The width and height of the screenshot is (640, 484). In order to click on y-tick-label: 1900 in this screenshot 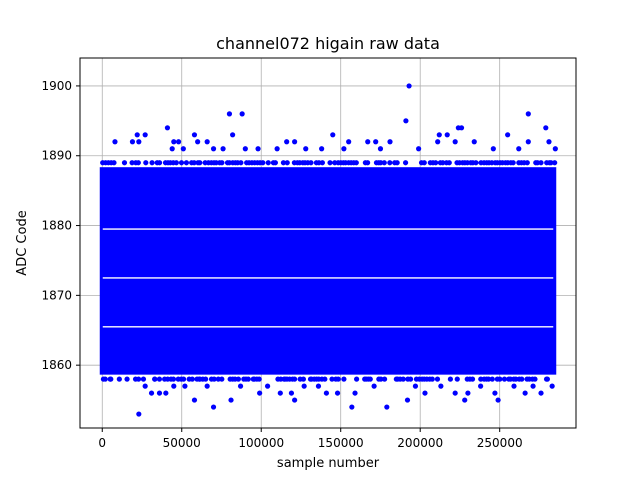, I will do `click(56, 86)`.